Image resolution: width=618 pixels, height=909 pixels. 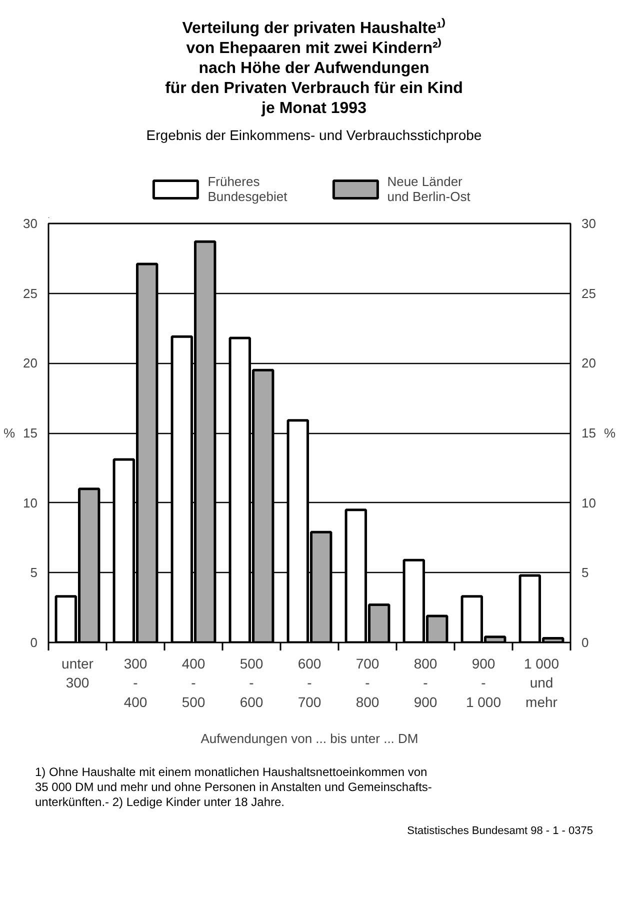 What do you see at coordinates (9, 433) in the screenshot?
I see `y-axis-title: %` at bounding box center [9, 433].